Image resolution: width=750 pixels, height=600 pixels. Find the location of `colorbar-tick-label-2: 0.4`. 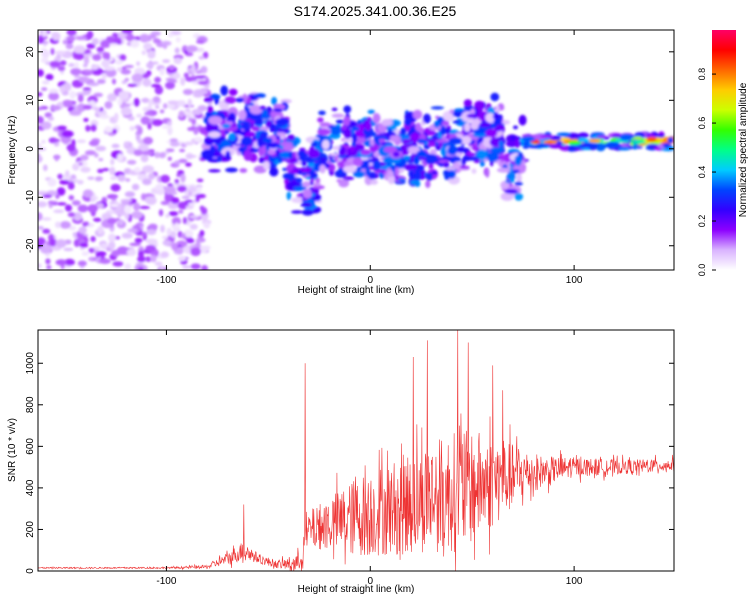

colorbar-tick-label-2: 0.4 is located at coordinates (702, 172).